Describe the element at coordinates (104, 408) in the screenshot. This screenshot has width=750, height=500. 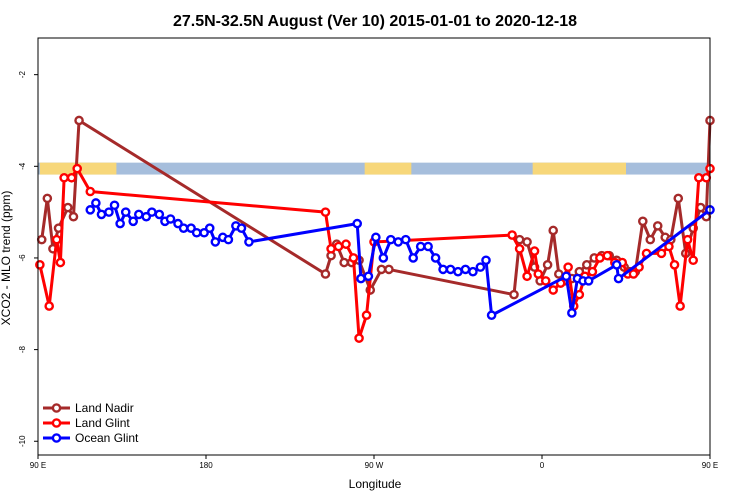
I see `legend-label-0: Land Nadir` at that location.